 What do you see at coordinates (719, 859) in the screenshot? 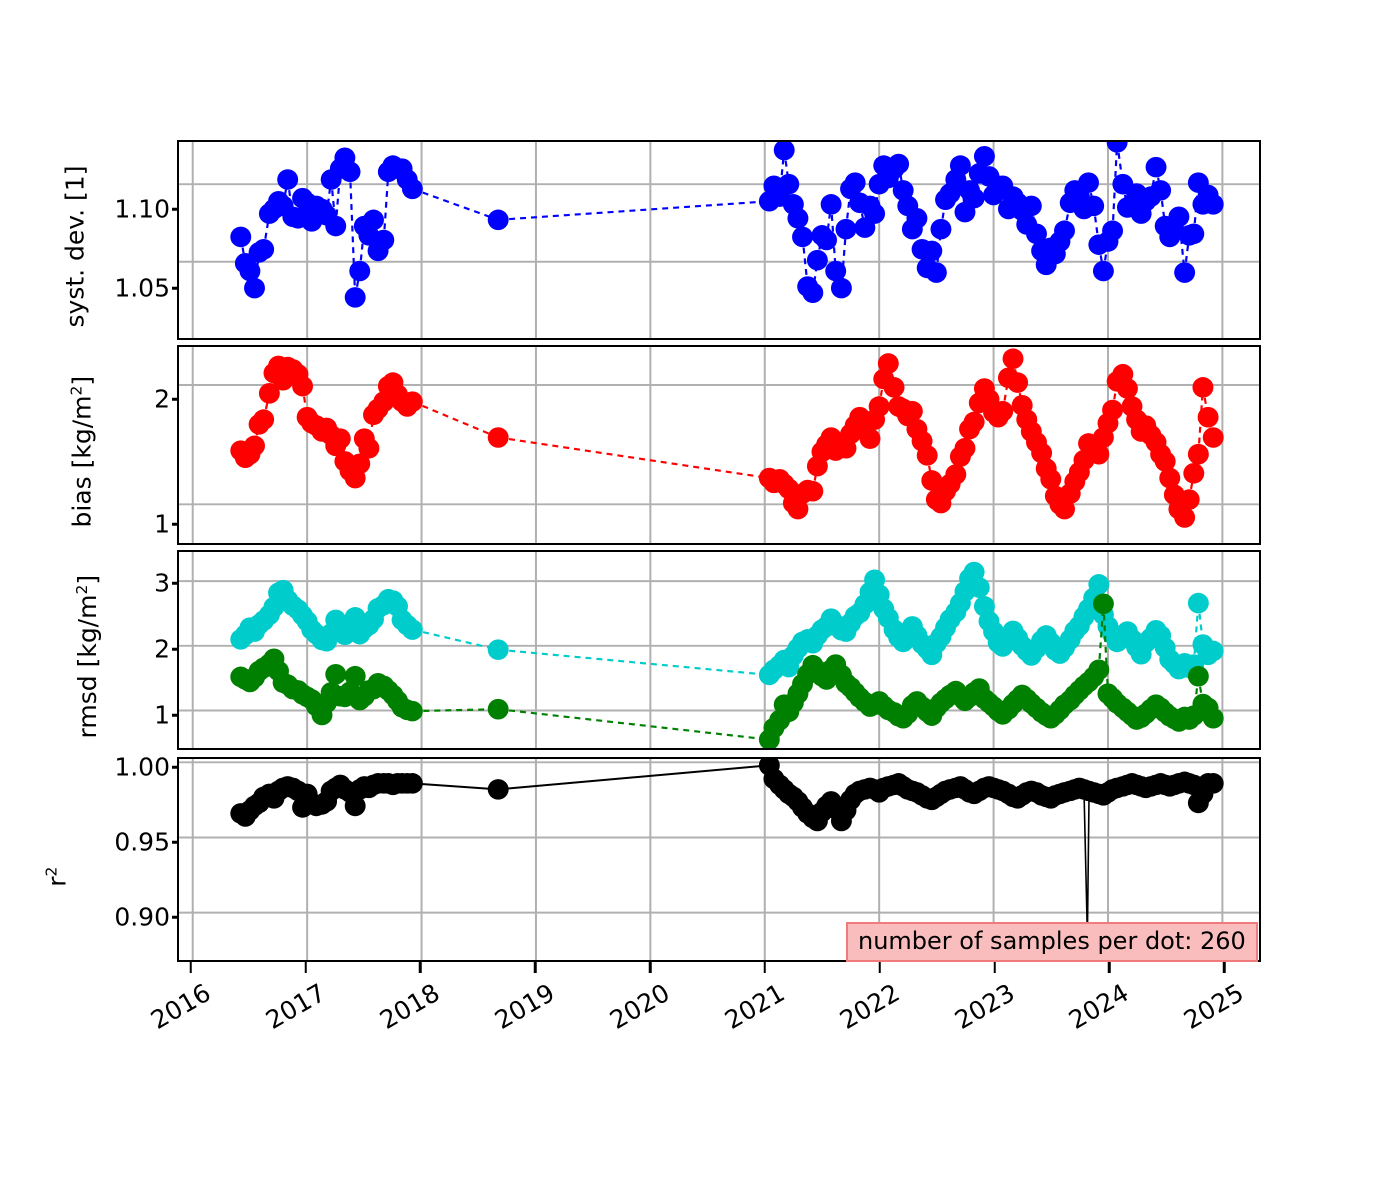
I see `plot-r2` at bounding box center [719, 859].